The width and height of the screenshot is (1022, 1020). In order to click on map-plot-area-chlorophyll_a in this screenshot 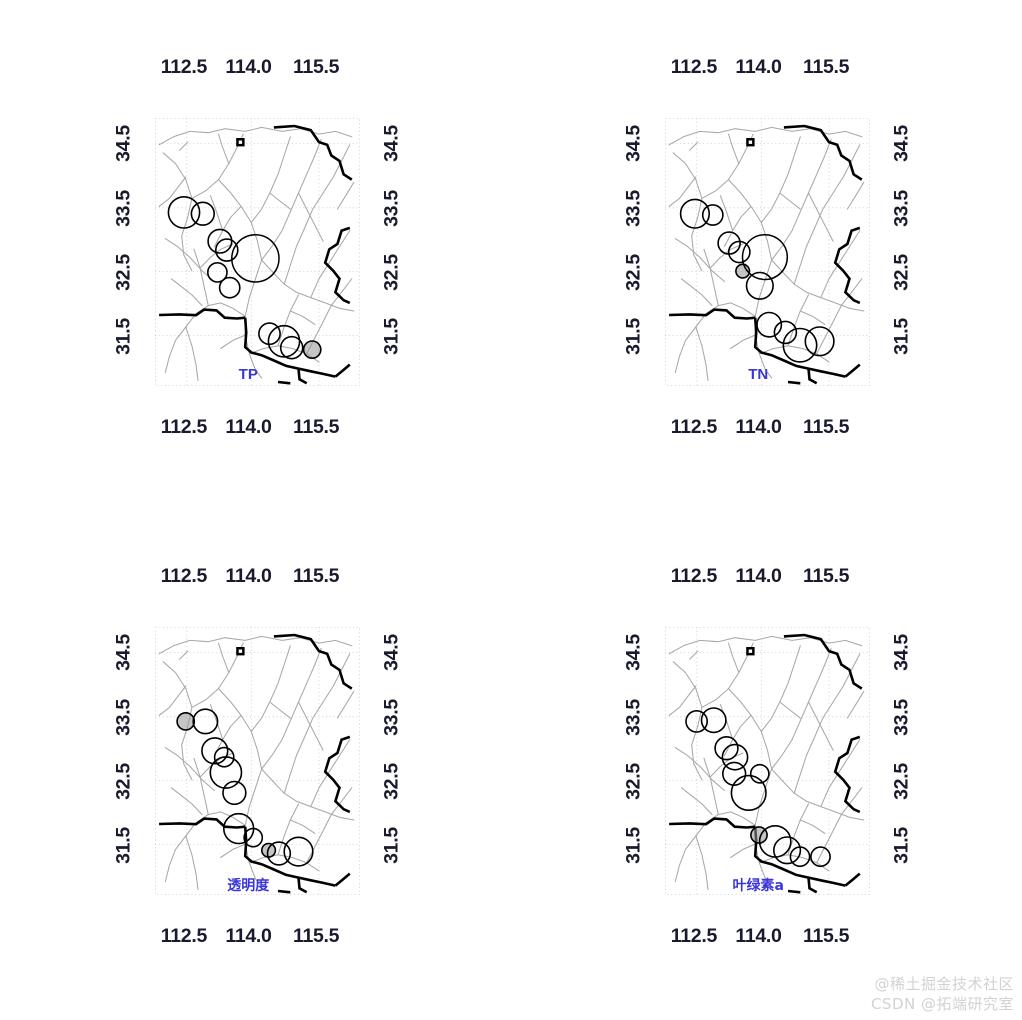, I will do `click(767, 761)`.